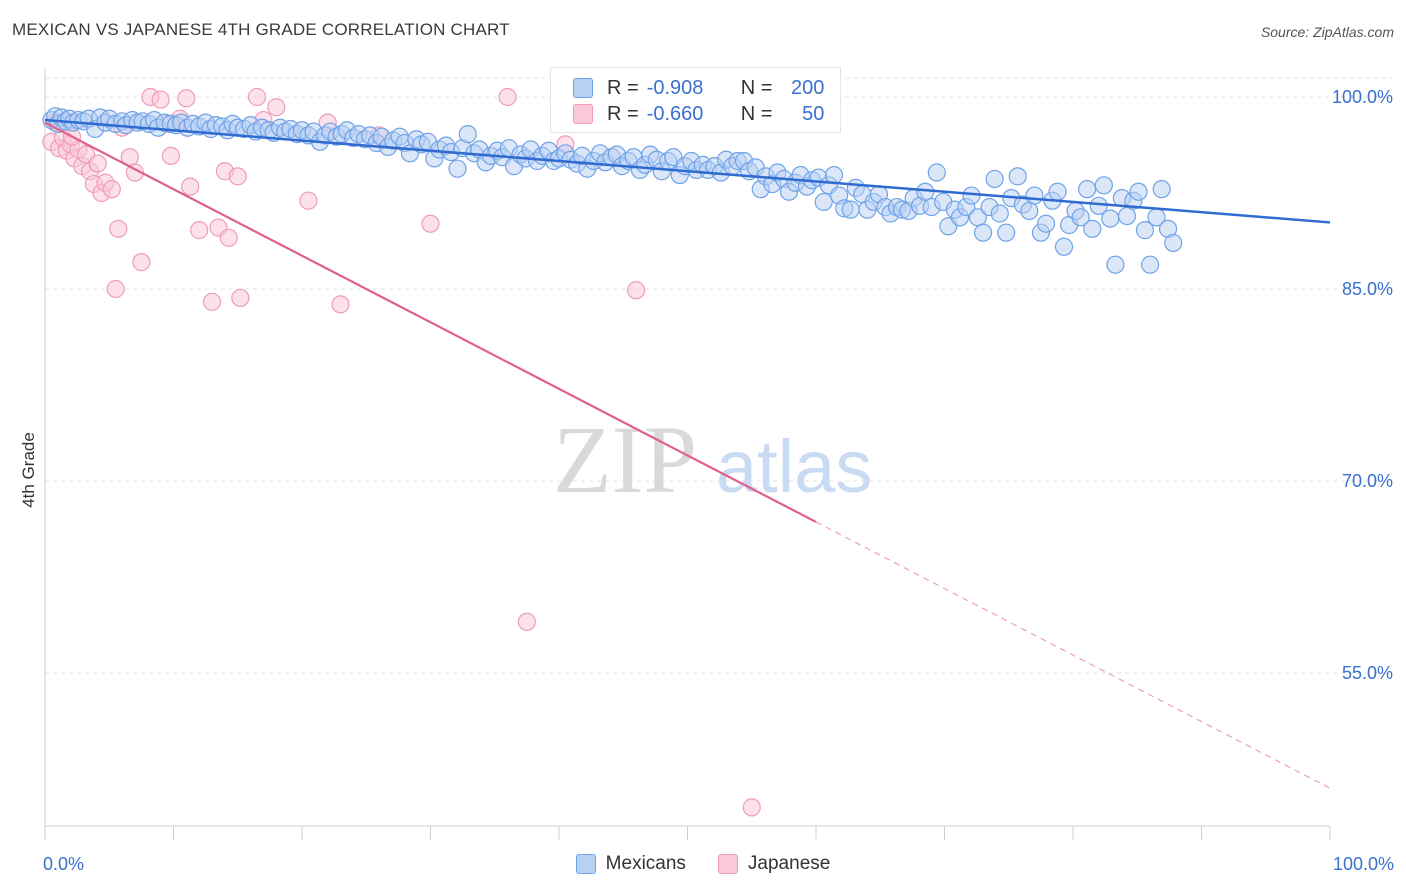 The height and width of the screenshot is (892, 1406). I want to click on y-axis-label: 4th Grade, so click(28, 470).